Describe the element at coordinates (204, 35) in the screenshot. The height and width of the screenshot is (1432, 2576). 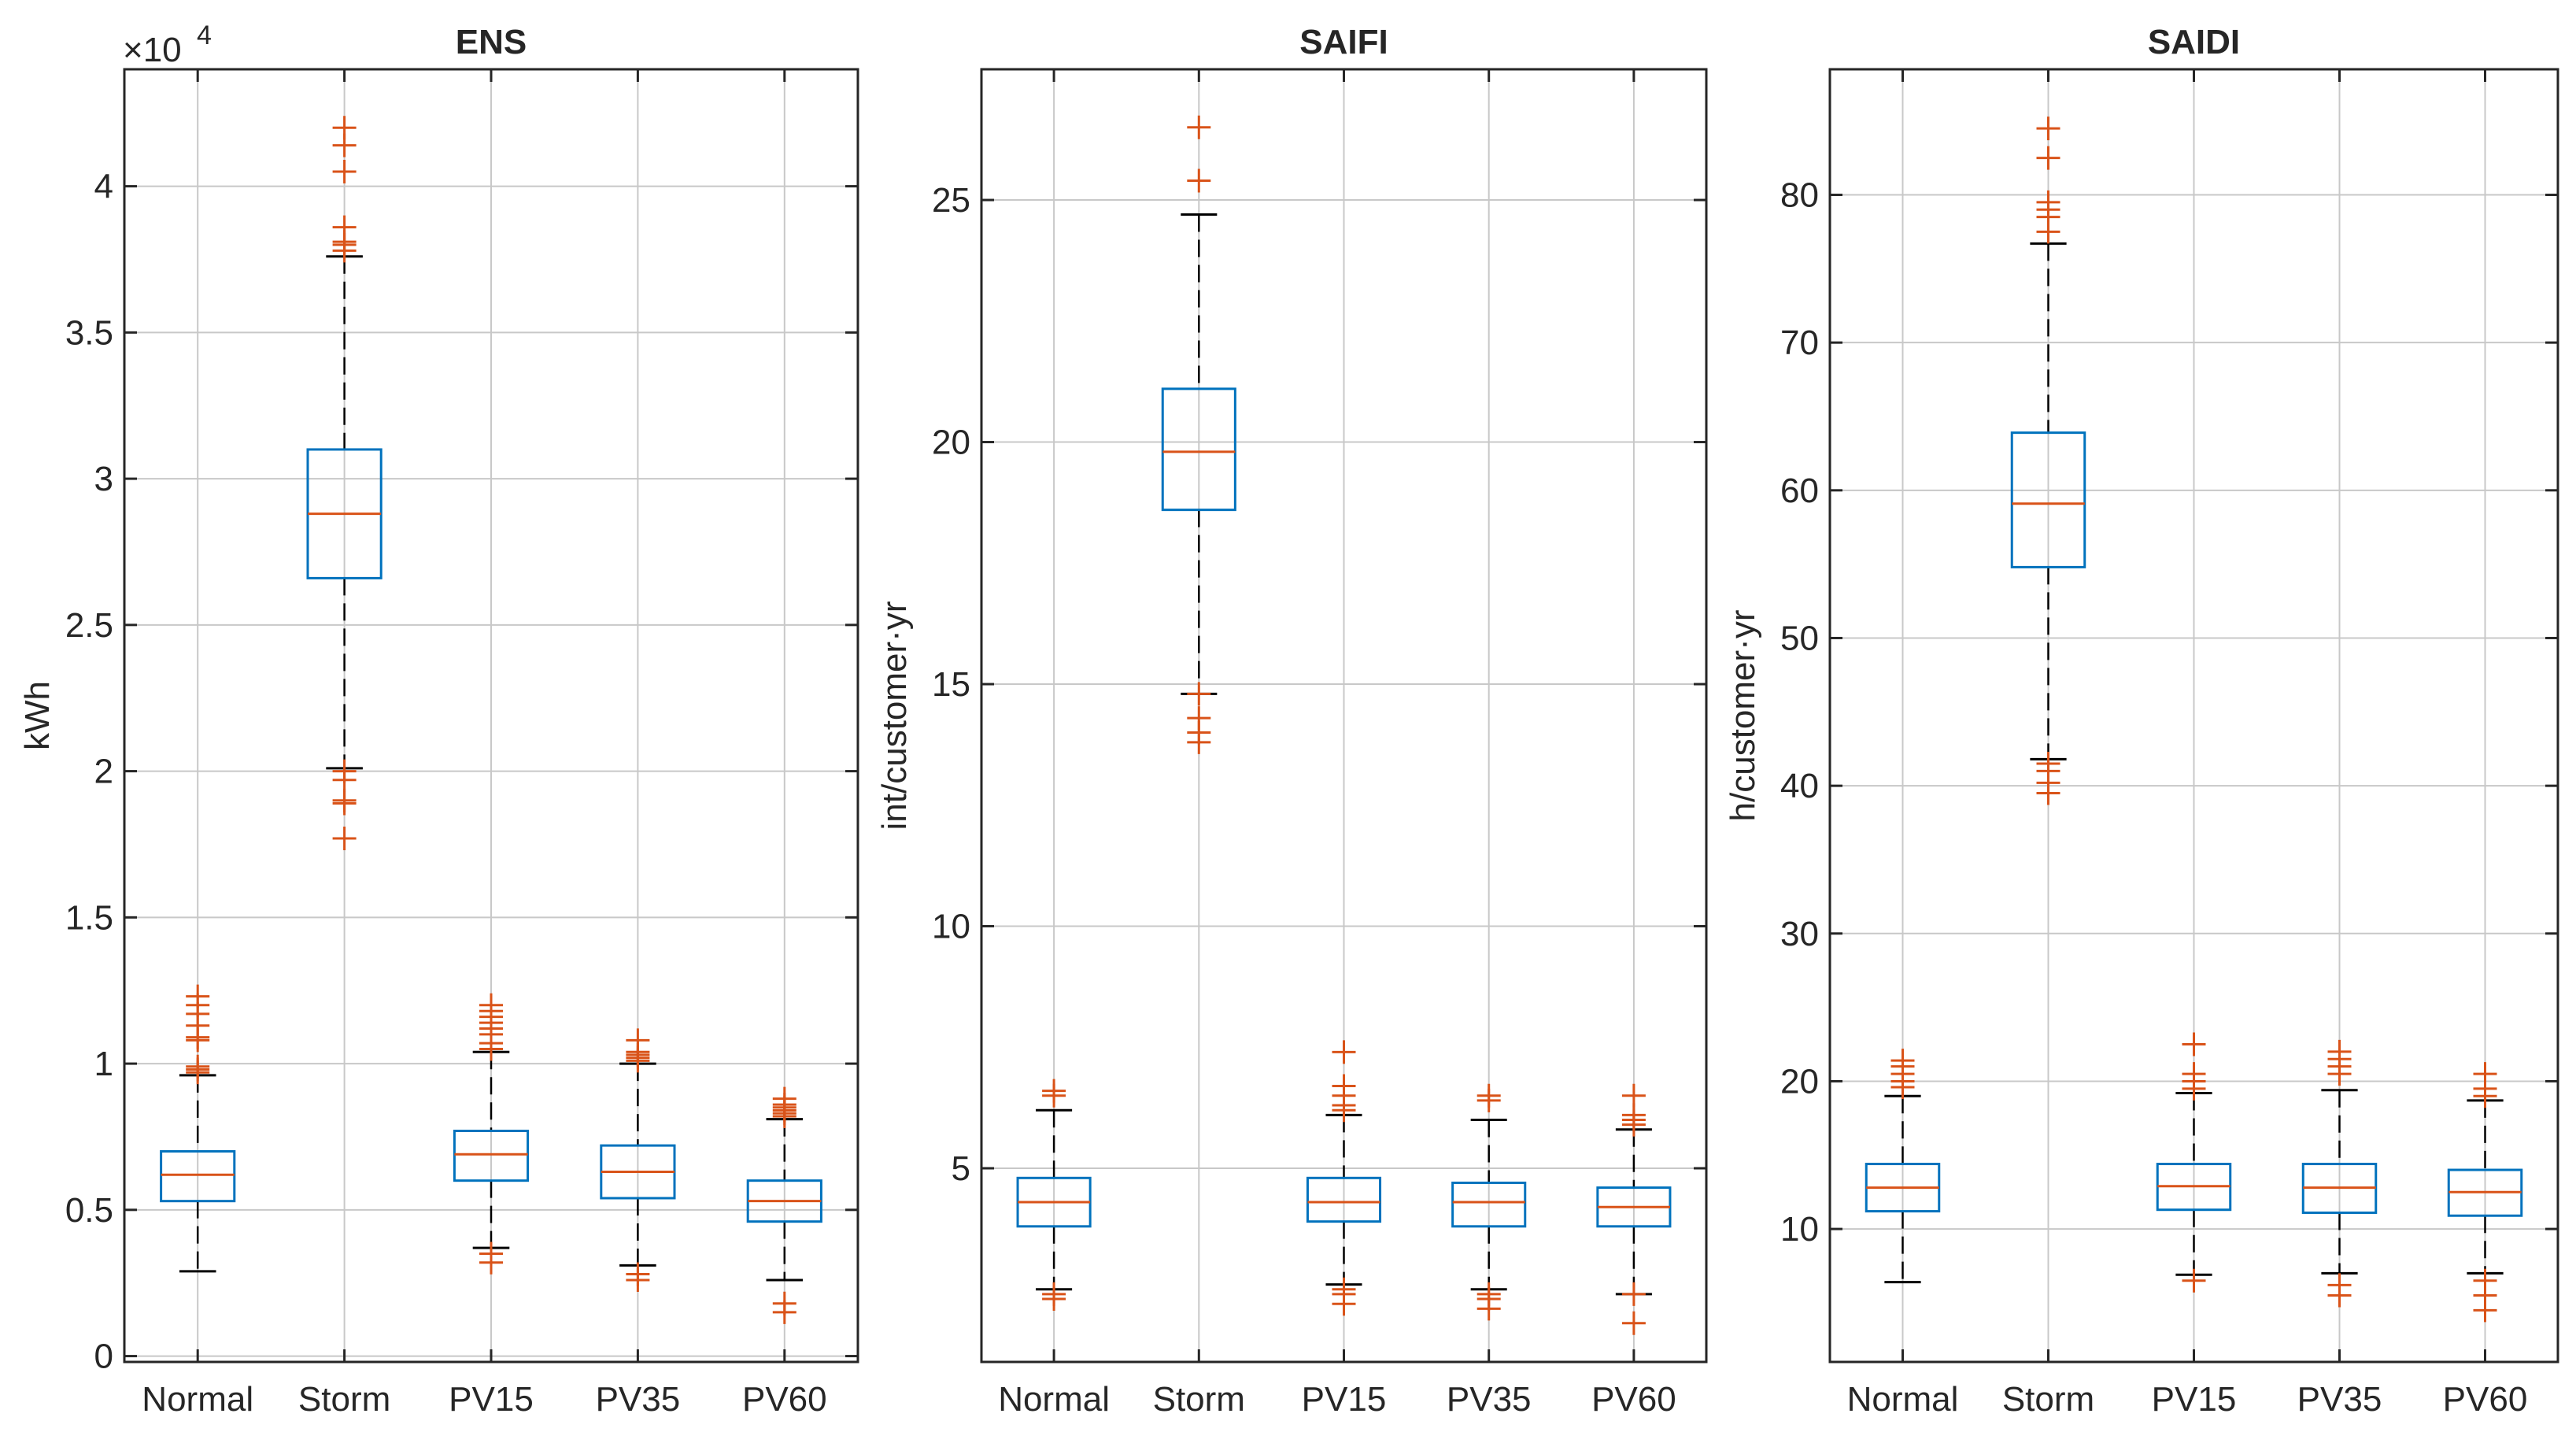
I see `axis-exponent-power: 4` at that location.